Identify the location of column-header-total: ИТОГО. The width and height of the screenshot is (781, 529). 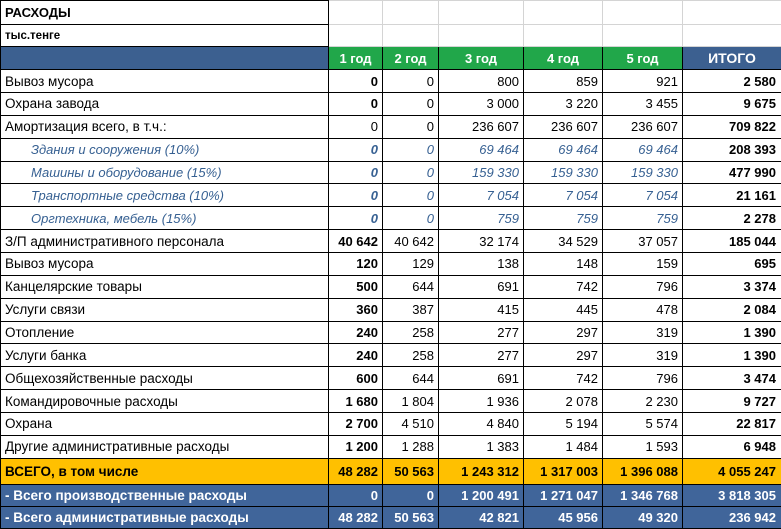
(731, 58).